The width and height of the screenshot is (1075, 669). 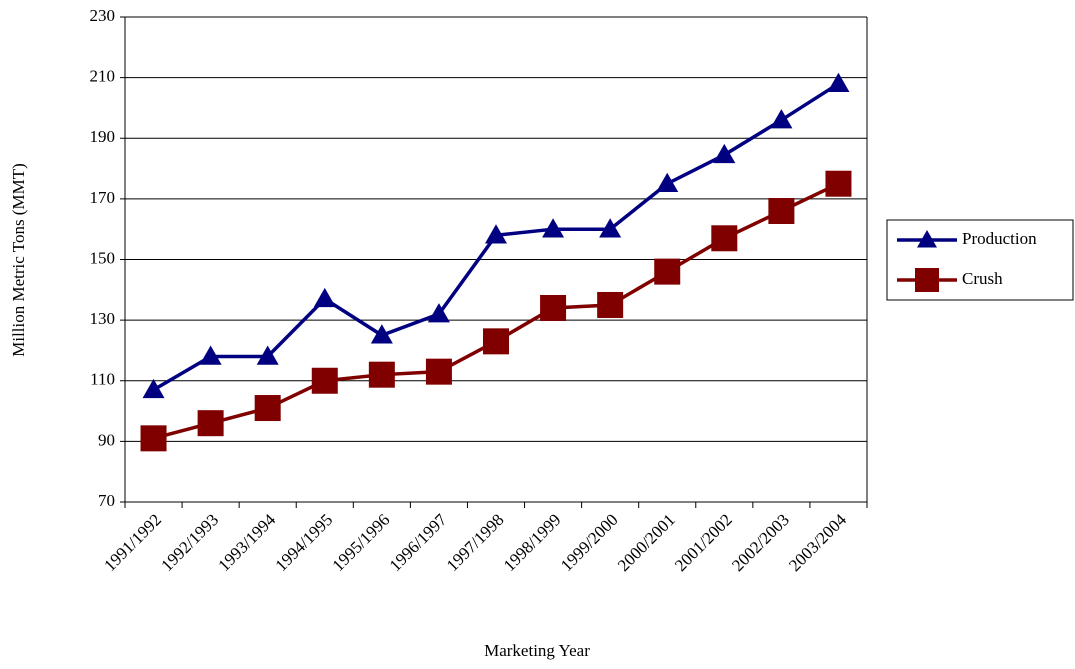 What do you see at coordinates (102, 379) in the screenshot?
I see `y-tick-label: 110` at bounding box center [102, 379].